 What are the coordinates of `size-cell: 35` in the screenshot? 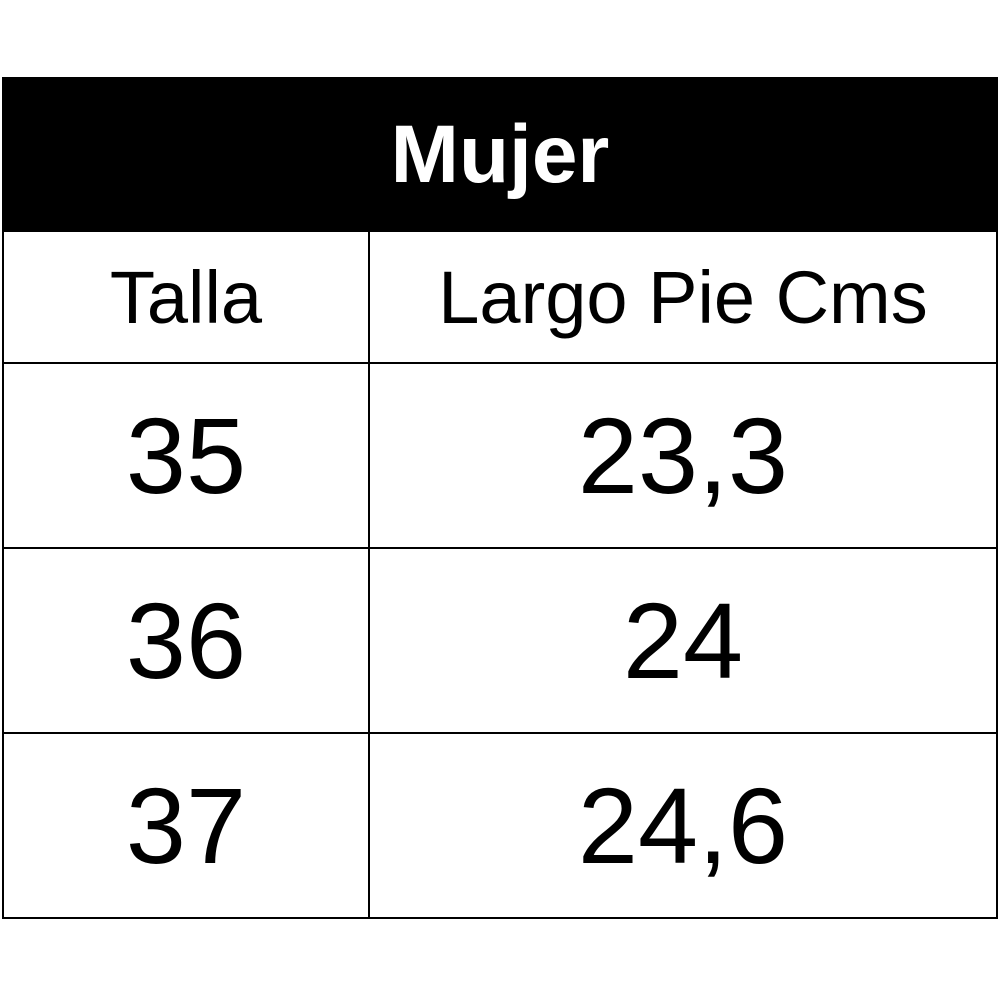 It's located at (186, 455).